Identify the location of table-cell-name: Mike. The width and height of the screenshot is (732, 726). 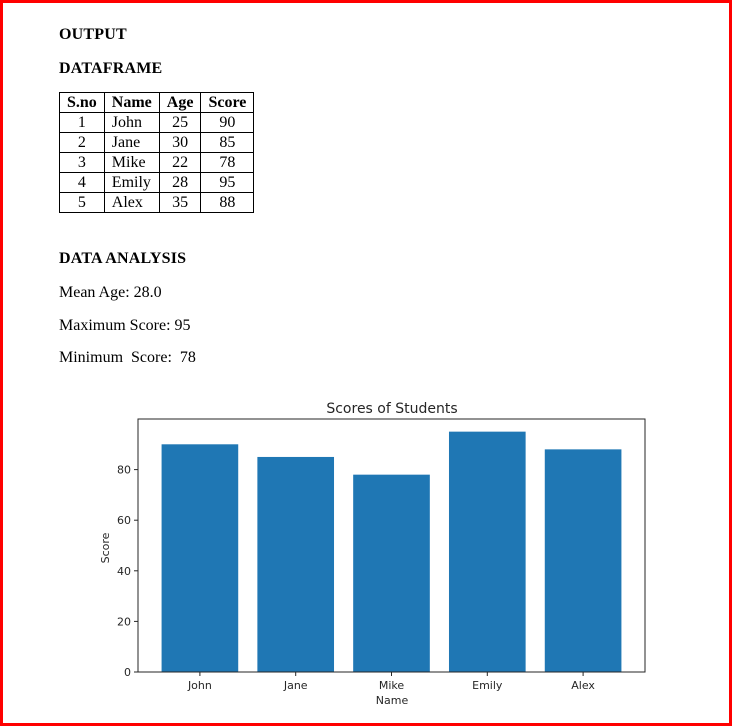
(131, 162).